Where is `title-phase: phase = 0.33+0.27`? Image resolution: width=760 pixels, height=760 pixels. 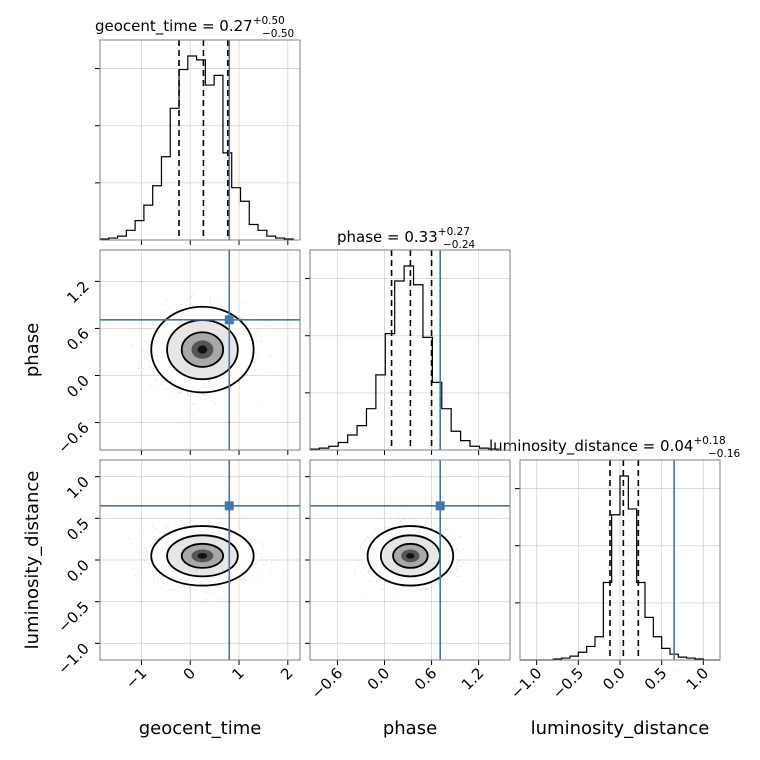 title-phase: phase = 0.33+0.27 is located at coordinates (403, 236).